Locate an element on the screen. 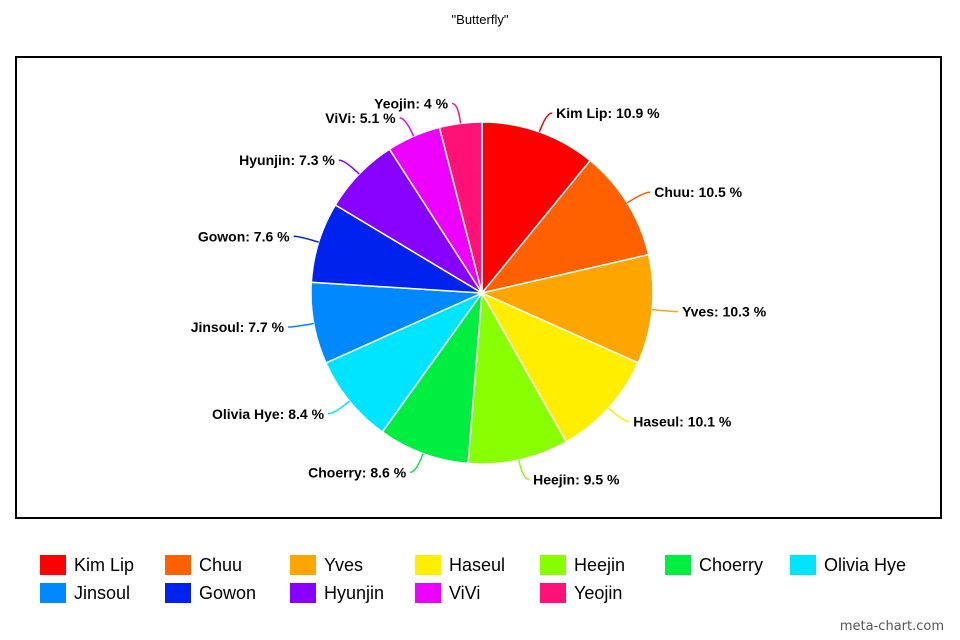 The image size is (960, 640). pie-slice-chuu is located at coordinates (565, 227).